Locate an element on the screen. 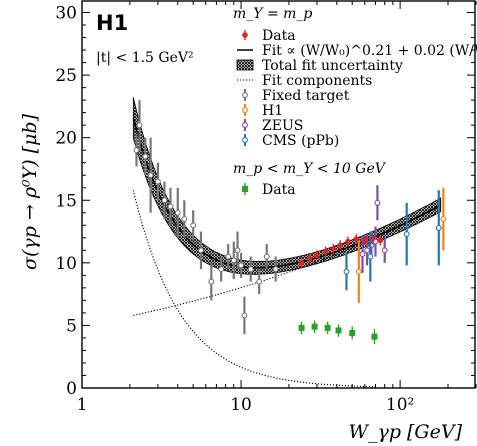  y-tick-label: 5 is located at coordinates (71, 326).